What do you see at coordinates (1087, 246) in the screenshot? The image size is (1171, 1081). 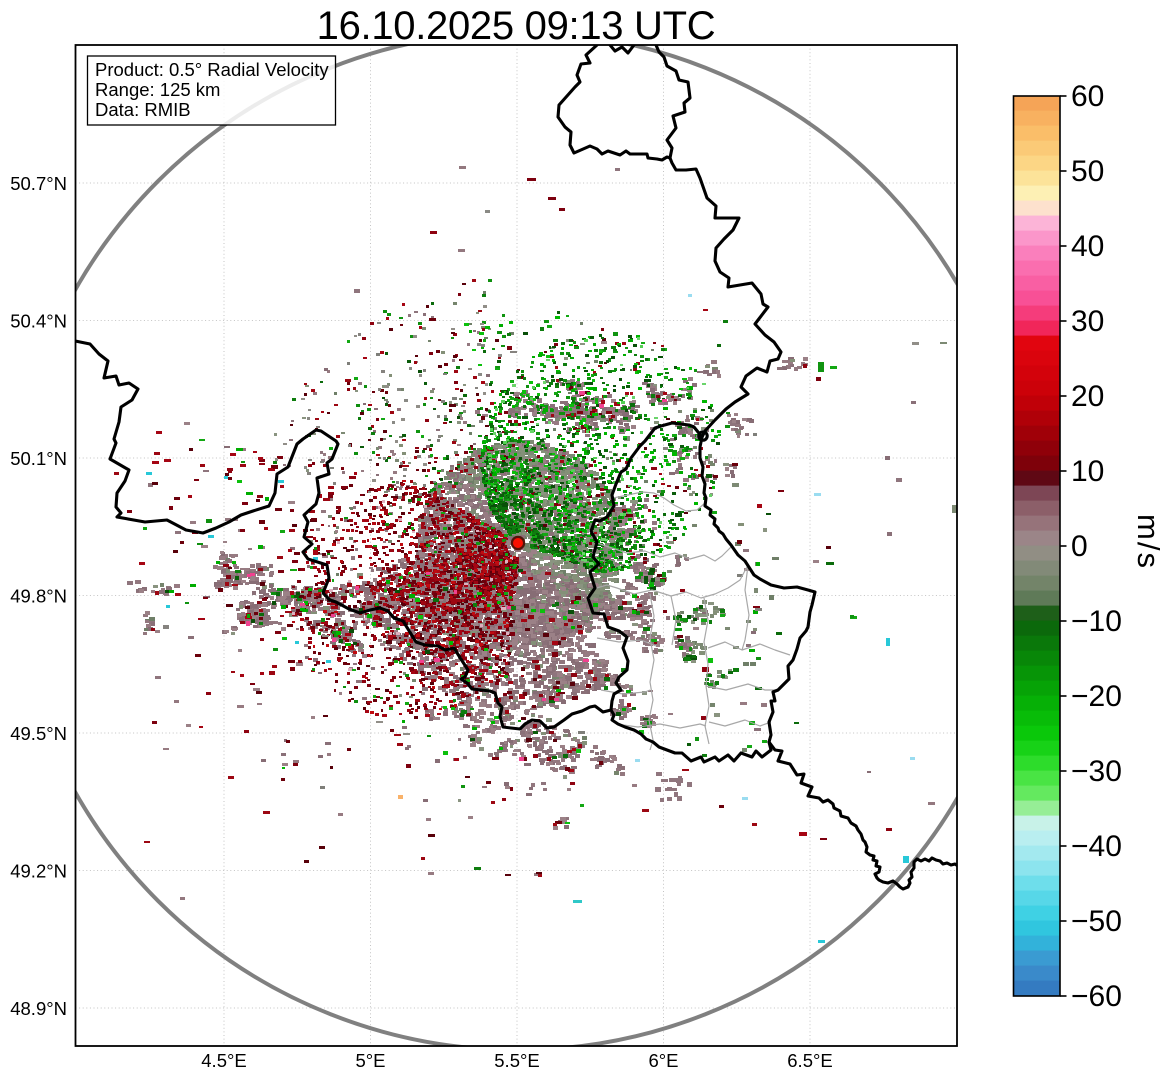 I see `svg-text: 40` at bounding box center [1087, 246].